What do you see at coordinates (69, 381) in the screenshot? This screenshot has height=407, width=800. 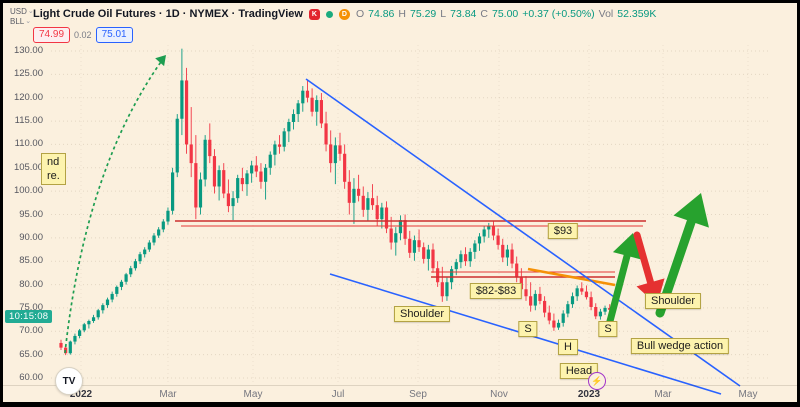 I see `tradingview-logo: TV` at bounding box center [69, 381].